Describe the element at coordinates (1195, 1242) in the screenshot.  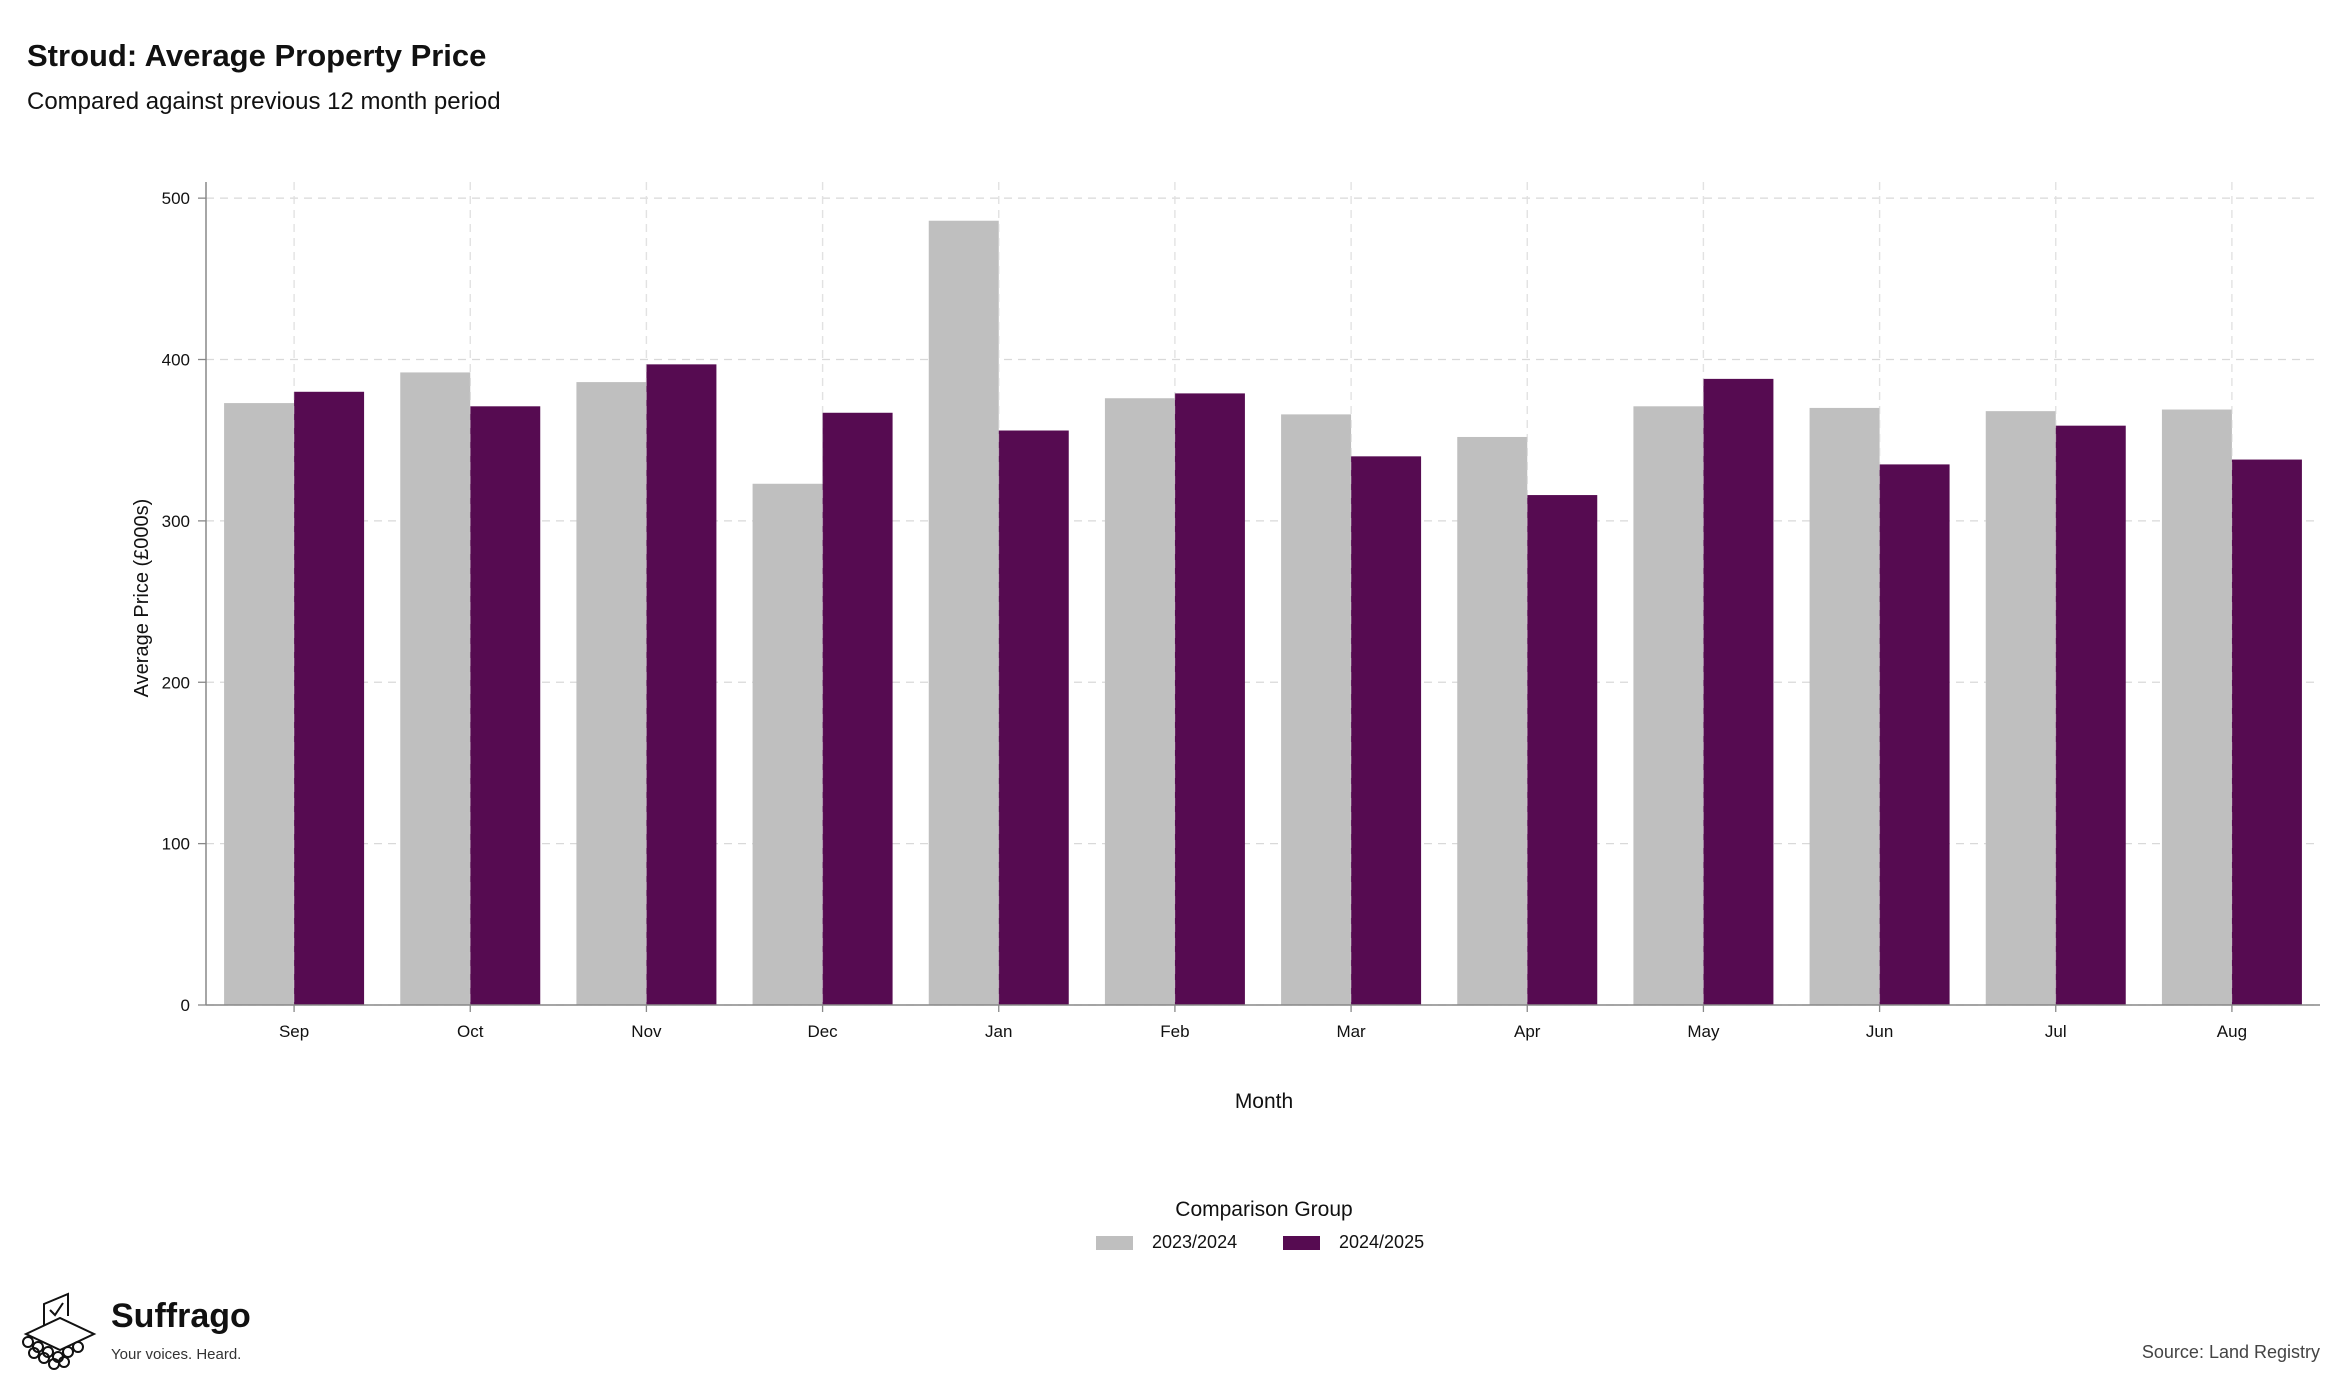
I see `legend-label-2023-2024: 2023/2024` at that location.